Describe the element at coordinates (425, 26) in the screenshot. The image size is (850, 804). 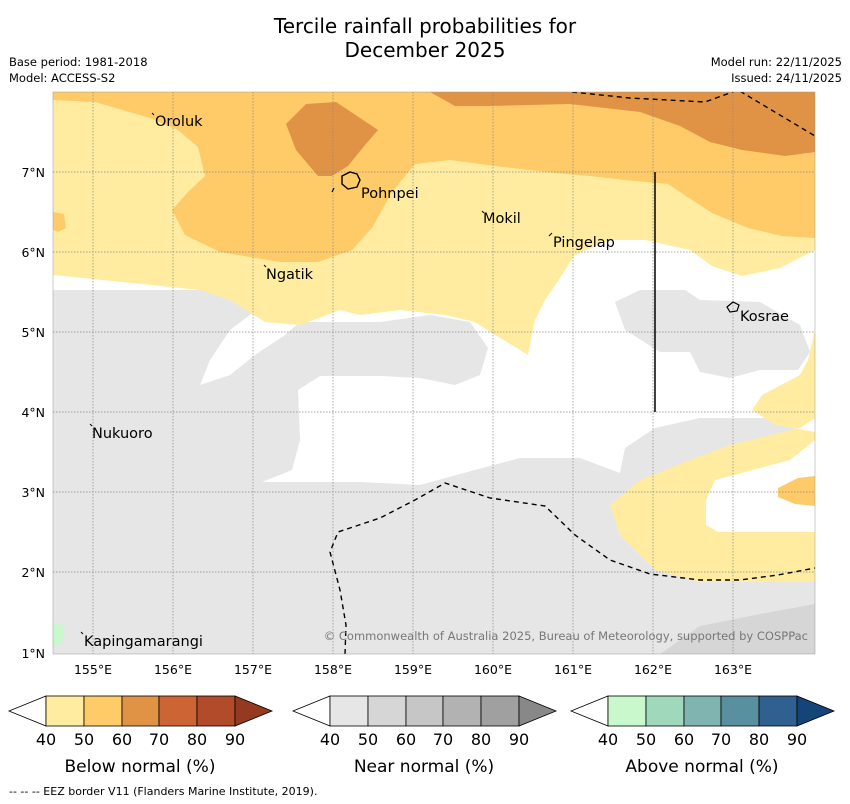
I see `title-line-1: Tercile rainfall probabilities for` at that location.